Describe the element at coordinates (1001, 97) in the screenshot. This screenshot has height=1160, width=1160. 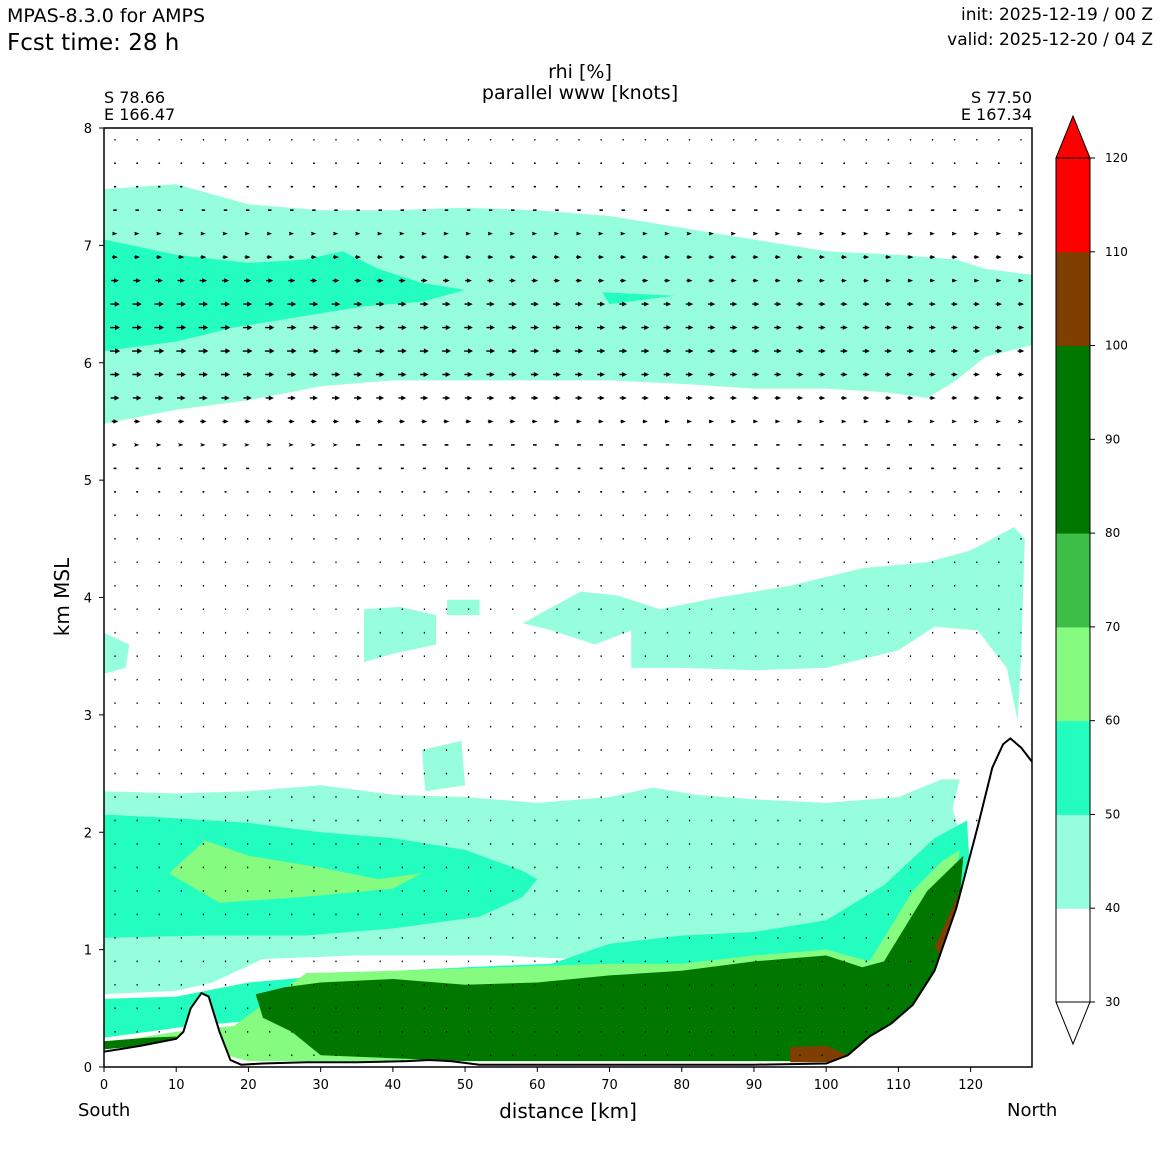
I see `end-latitude: S 77.50` at that location.